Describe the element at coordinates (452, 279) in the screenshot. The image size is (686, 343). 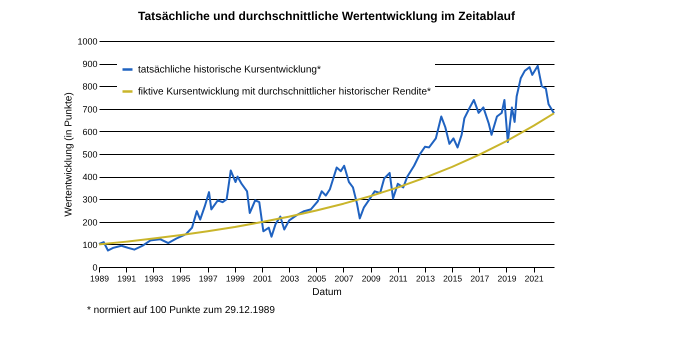
I see `x-tick-label: 2015` at that location.